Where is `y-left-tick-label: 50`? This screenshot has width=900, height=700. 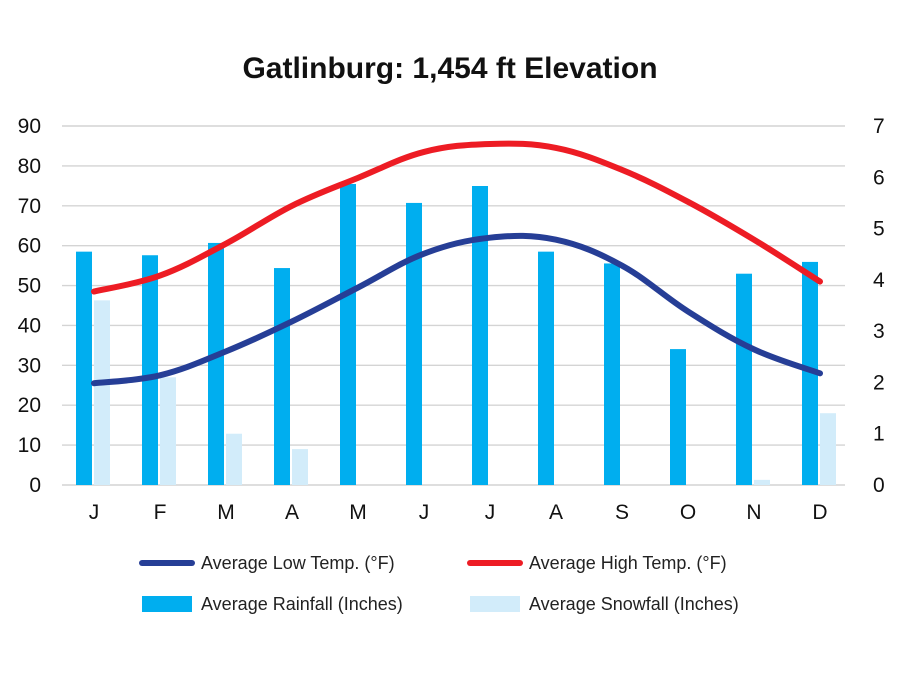 y-left-tick-label: 50 is located at coordinates (29, 286).